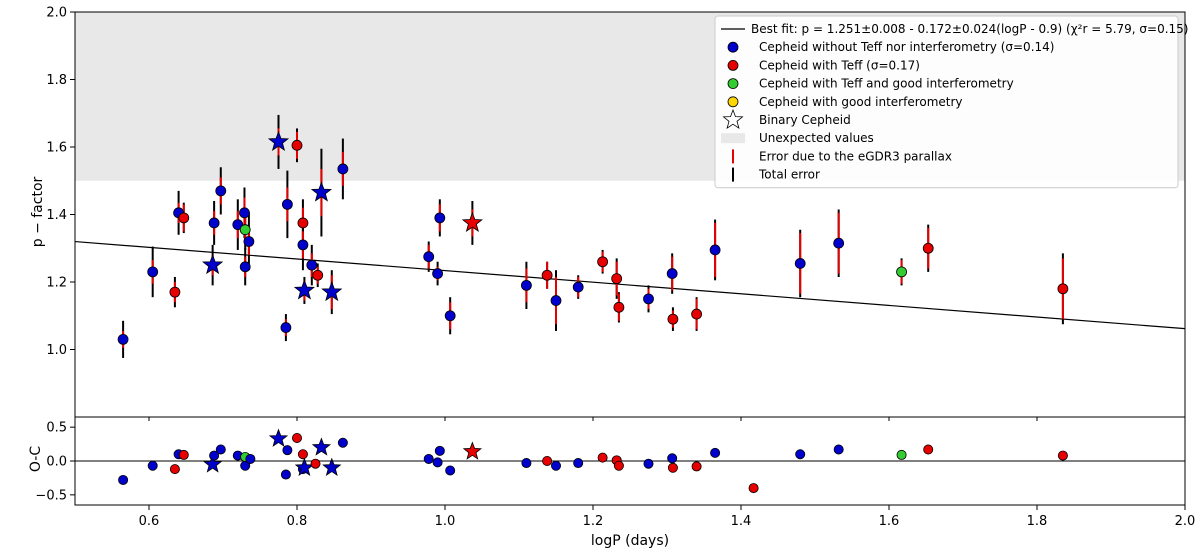 The image size is (1200, 555). Describe the element at coordinates (861, 102) in the screenshot. I see `legend-item-label: Cepheid with good interferometry` at that location.